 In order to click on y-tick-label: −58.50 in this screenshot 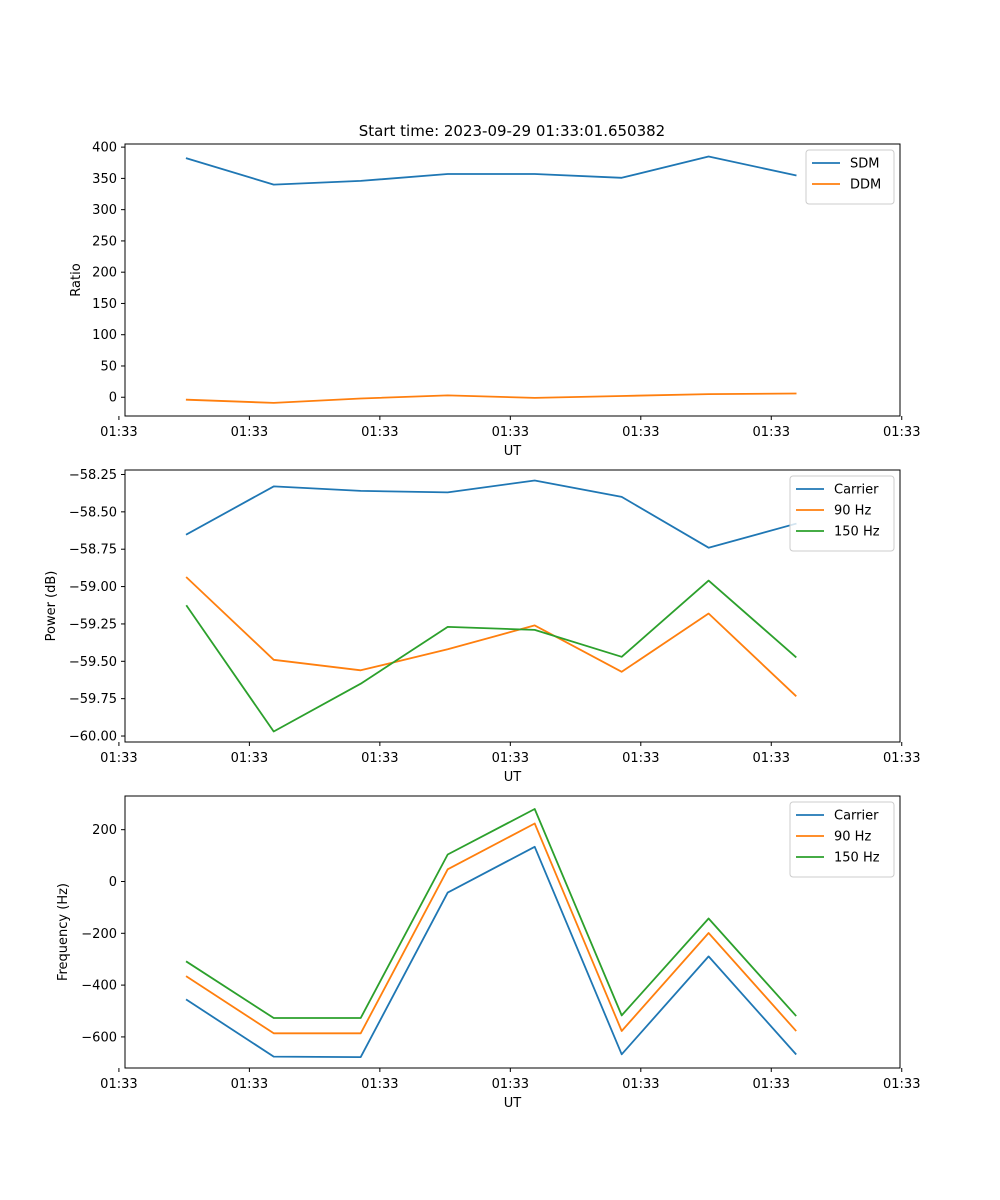, I will do `click(93, 512)`.